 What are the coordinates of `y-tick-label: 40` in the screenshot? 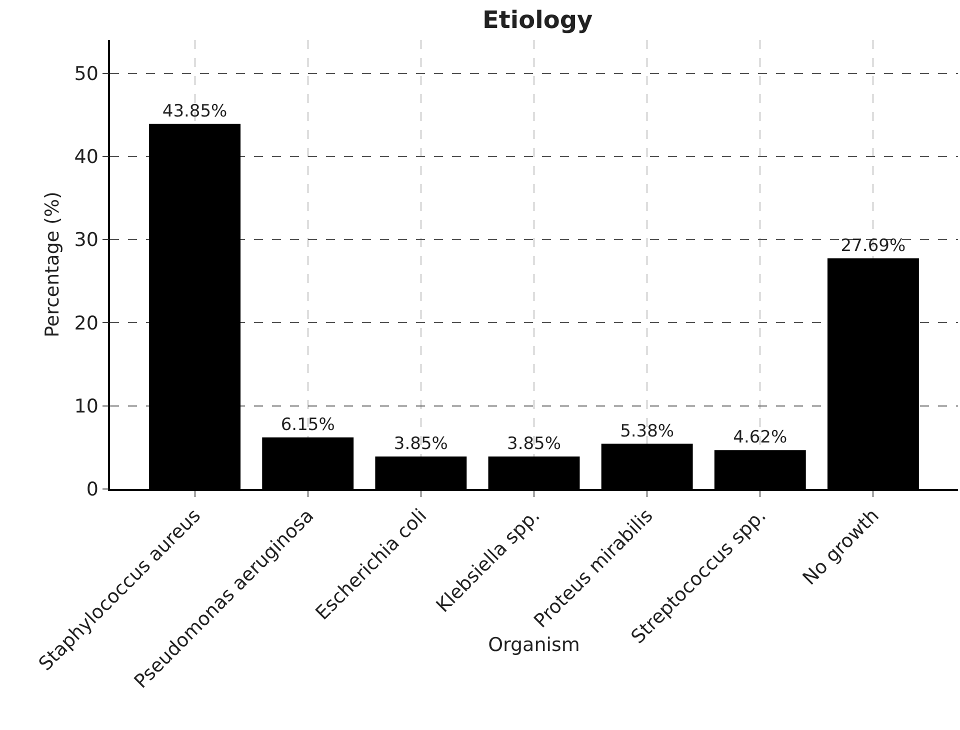 It's located at (86, 157).